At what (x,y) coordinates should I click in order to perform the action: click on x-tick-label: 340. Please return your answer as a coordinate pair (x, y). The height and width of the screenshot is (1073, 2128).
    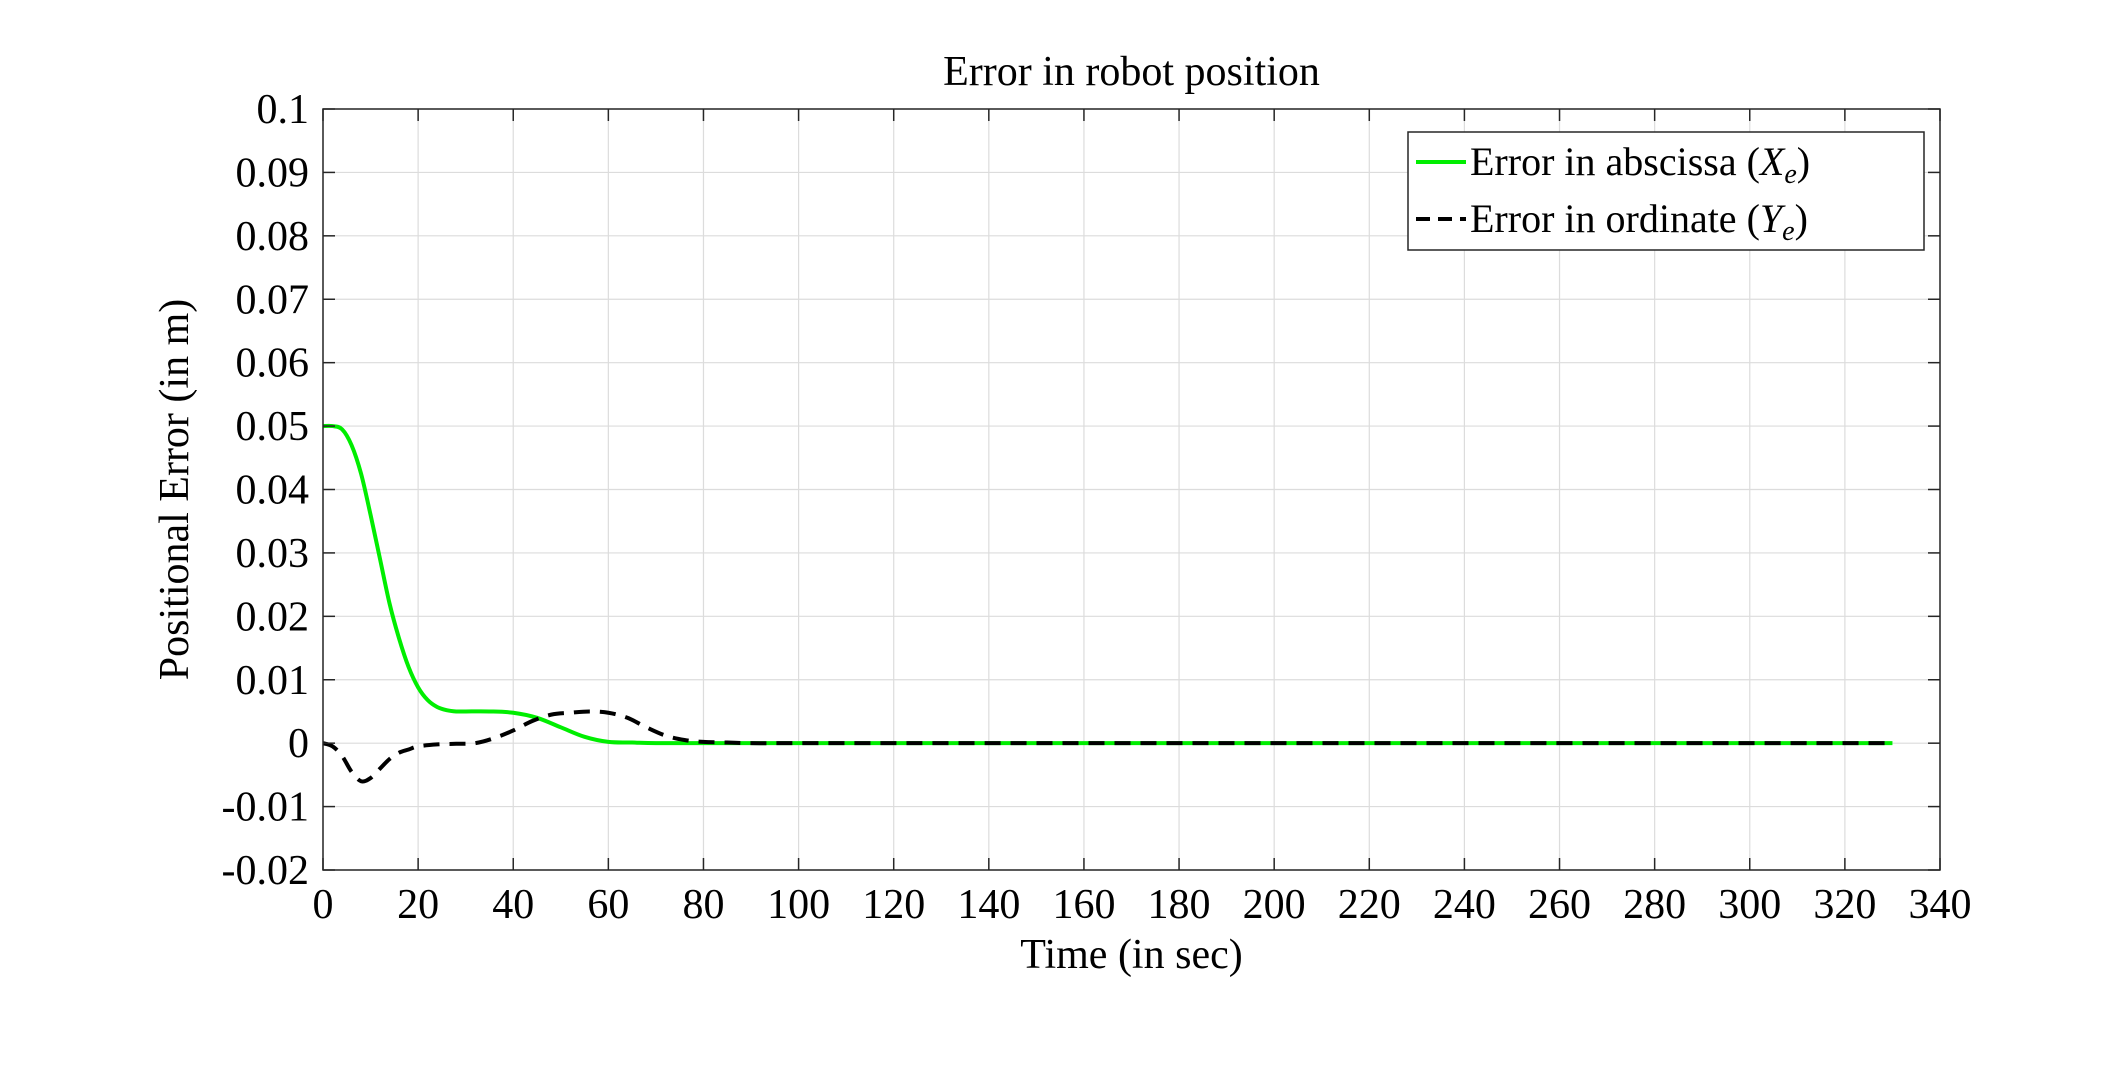
    Looking at the image, I should click on (1940, 905).